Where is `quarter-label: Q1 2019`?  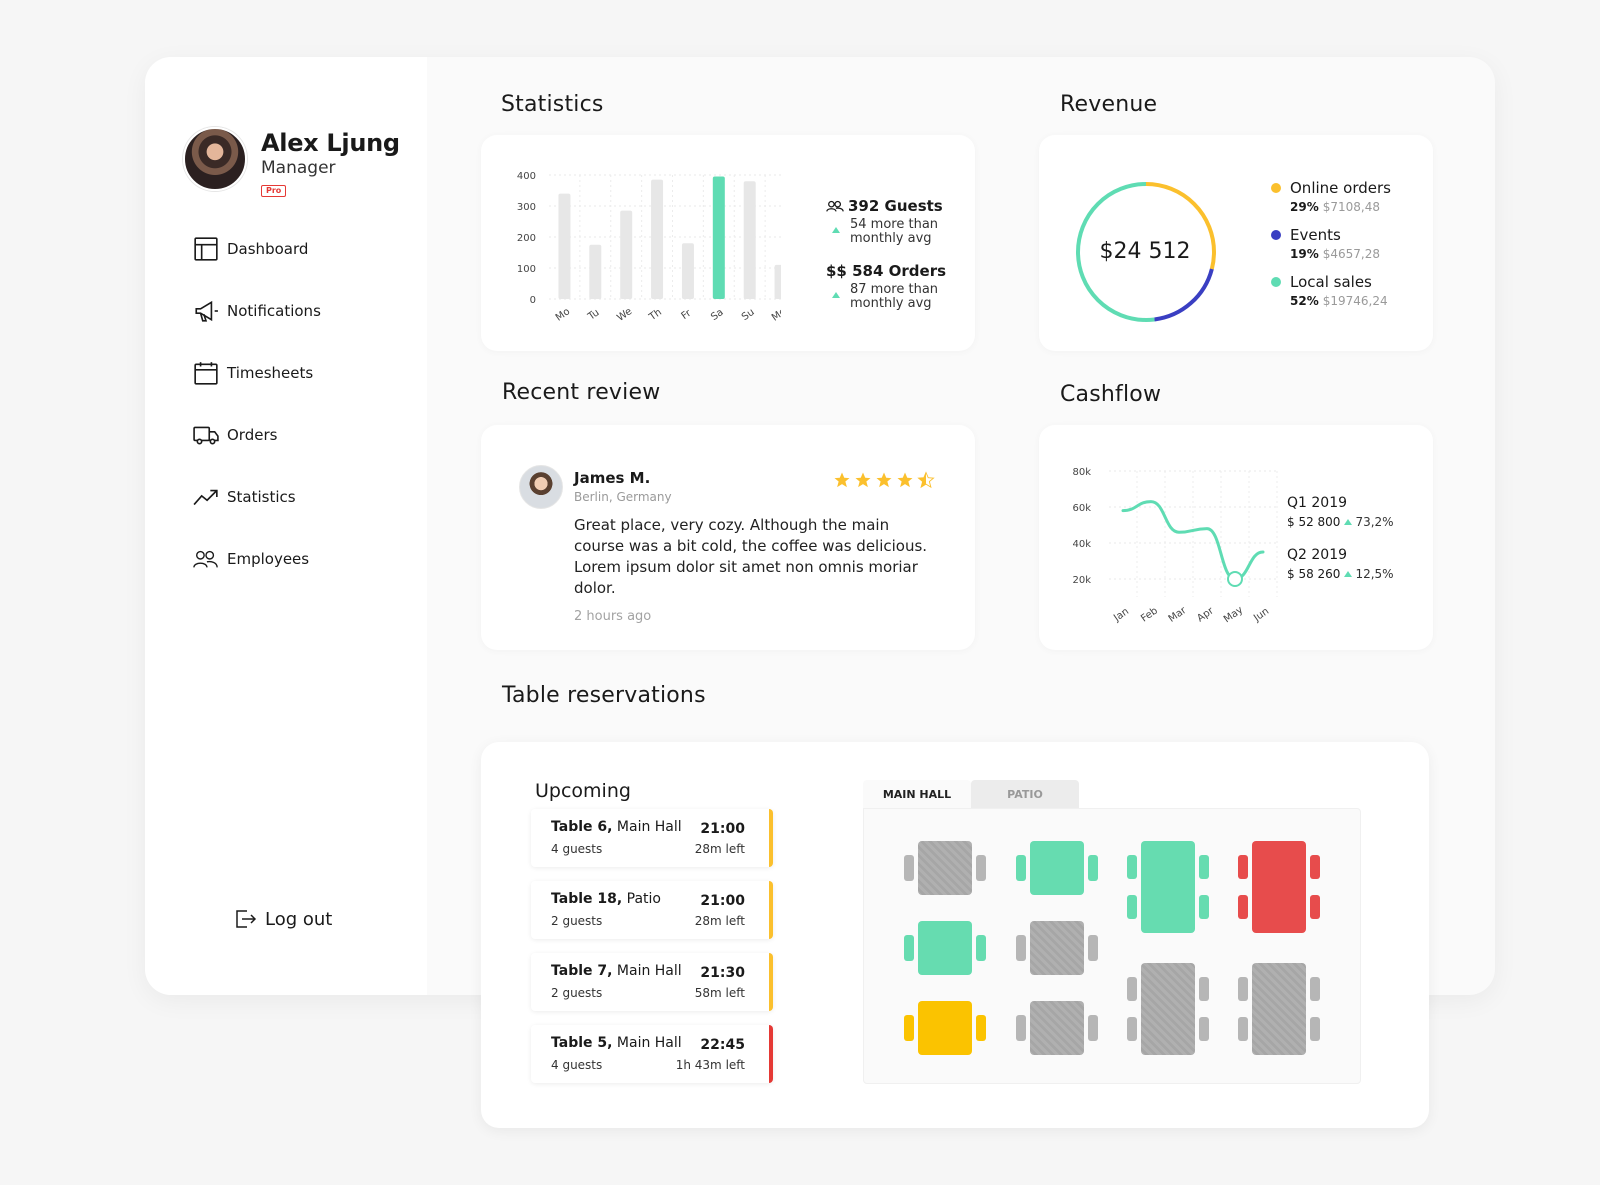 quarter-label: Q1 2019 is located at coordinates (1317, 503).